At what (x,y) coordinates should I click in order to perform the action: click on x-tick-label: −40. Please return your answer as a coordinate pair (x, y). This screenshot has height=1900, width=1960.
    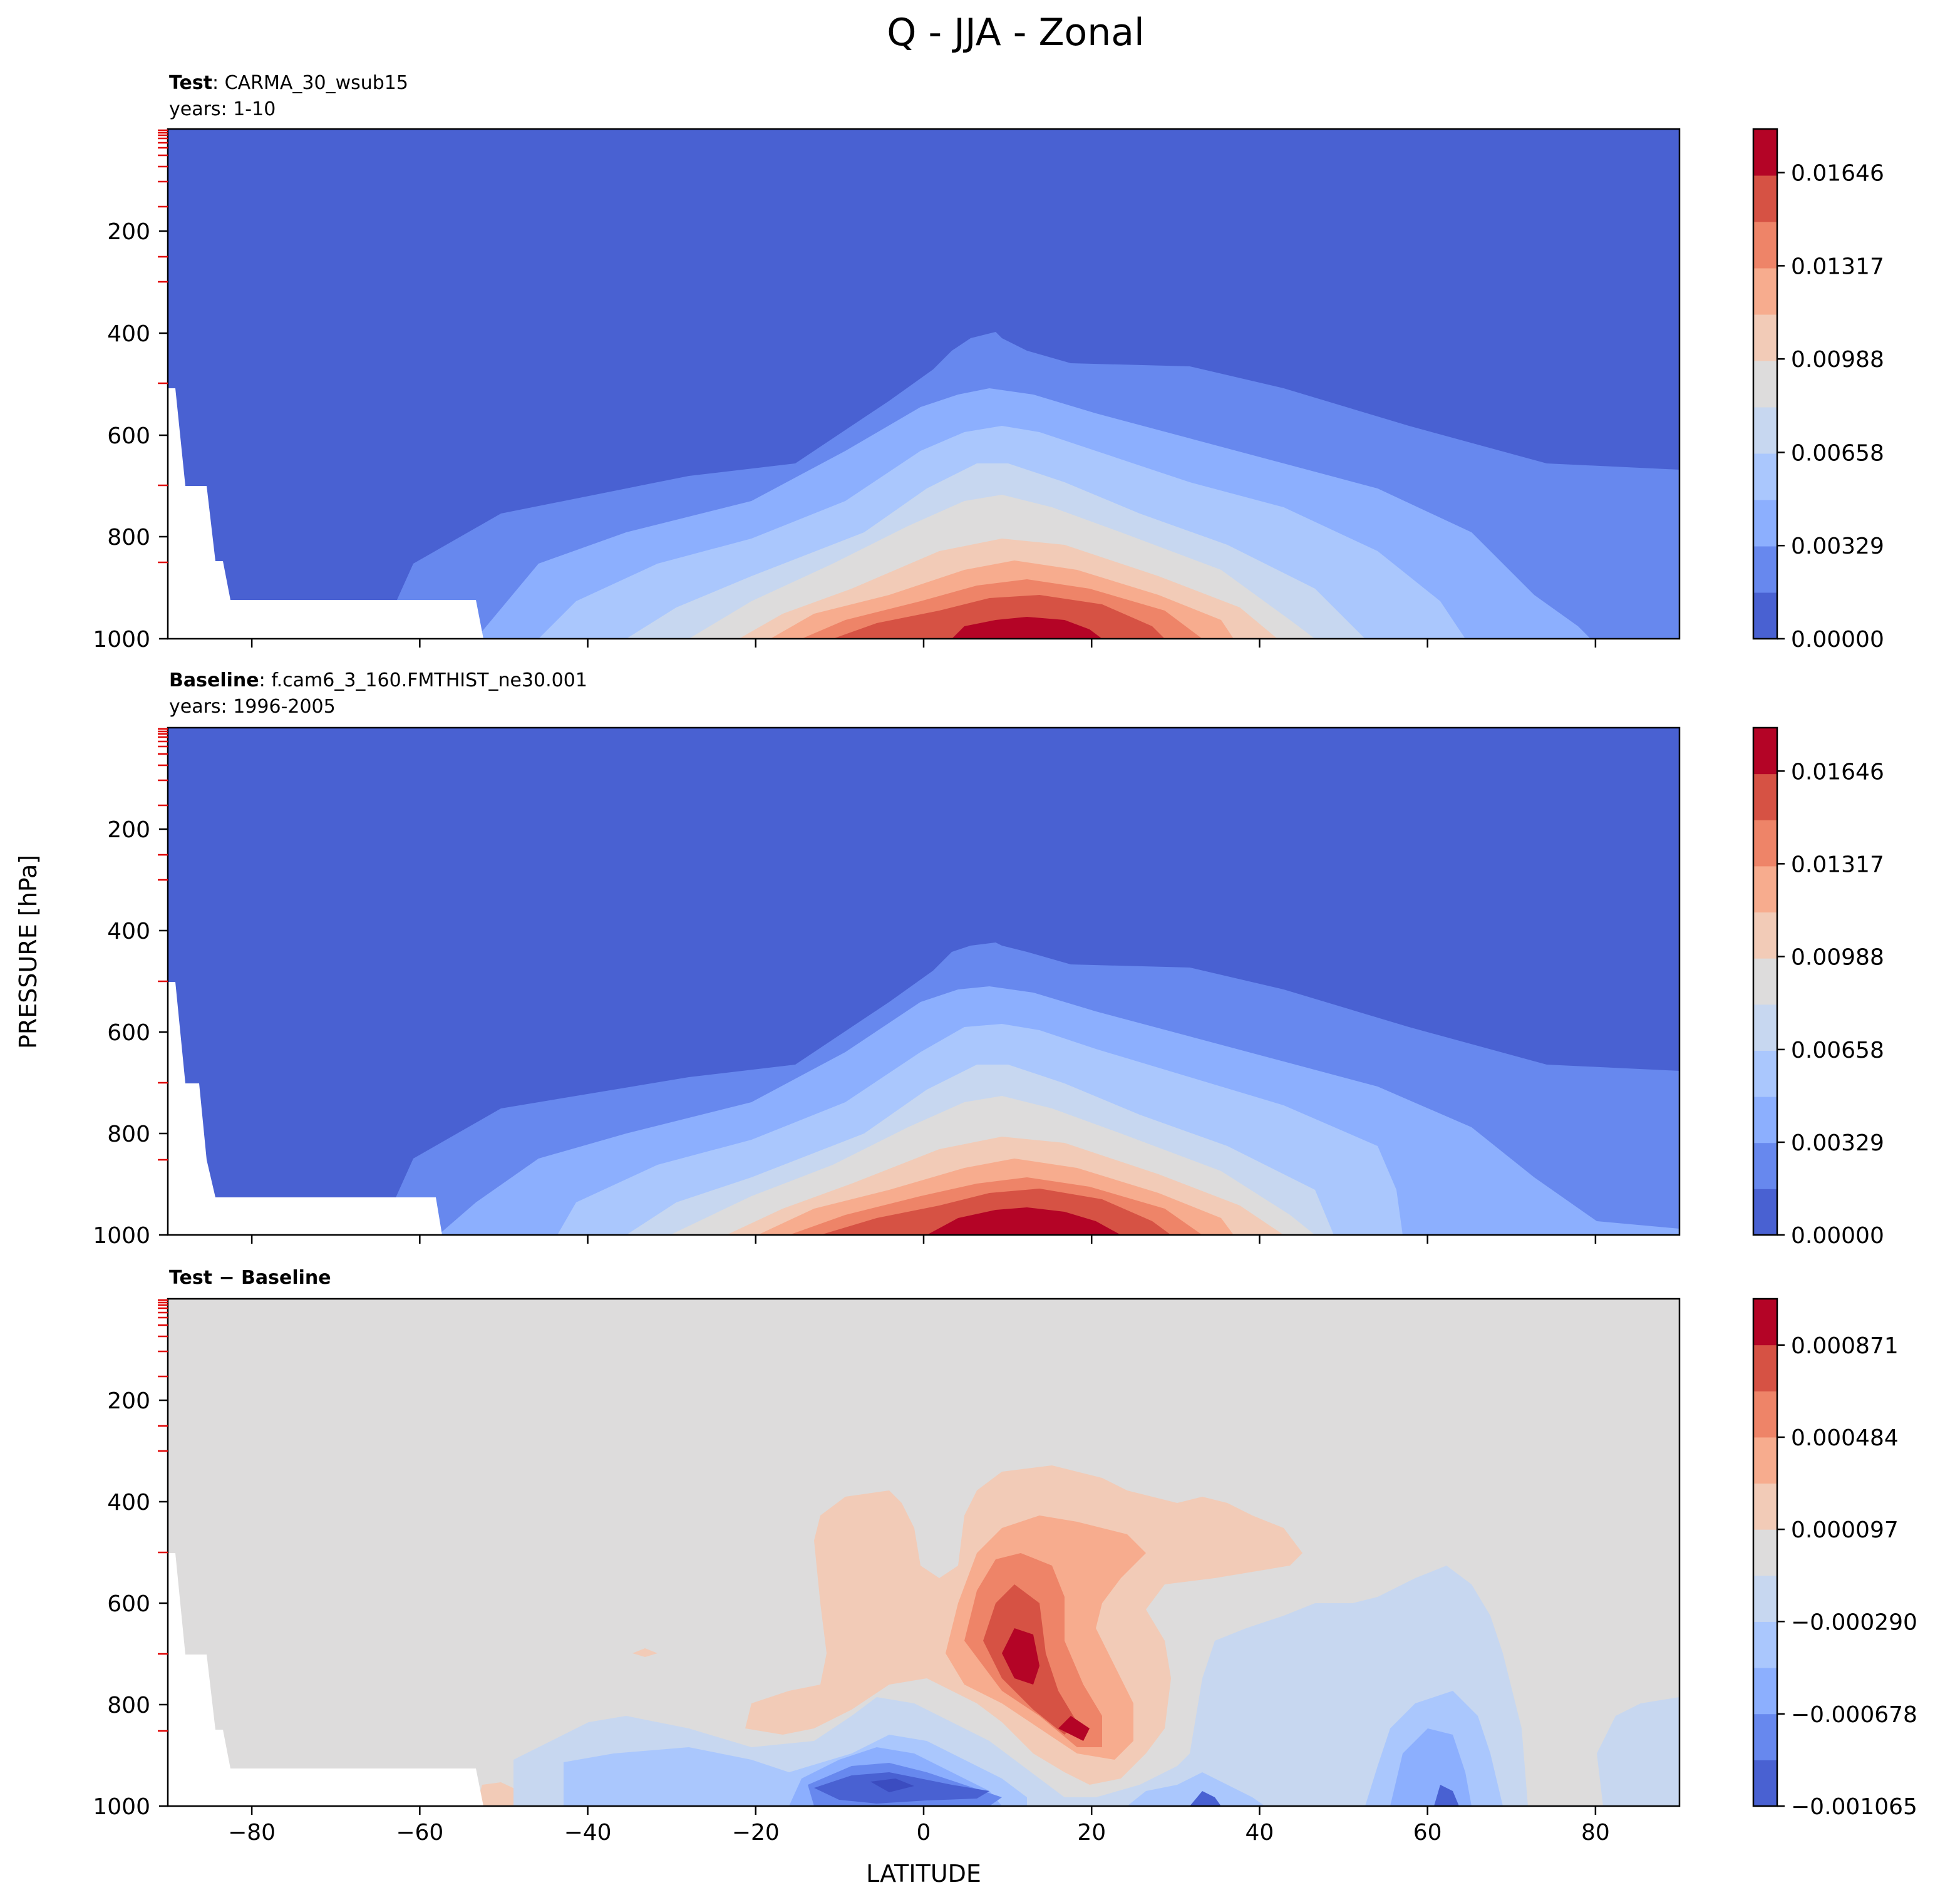
    Looking at the image, I should click on (588, 1833).